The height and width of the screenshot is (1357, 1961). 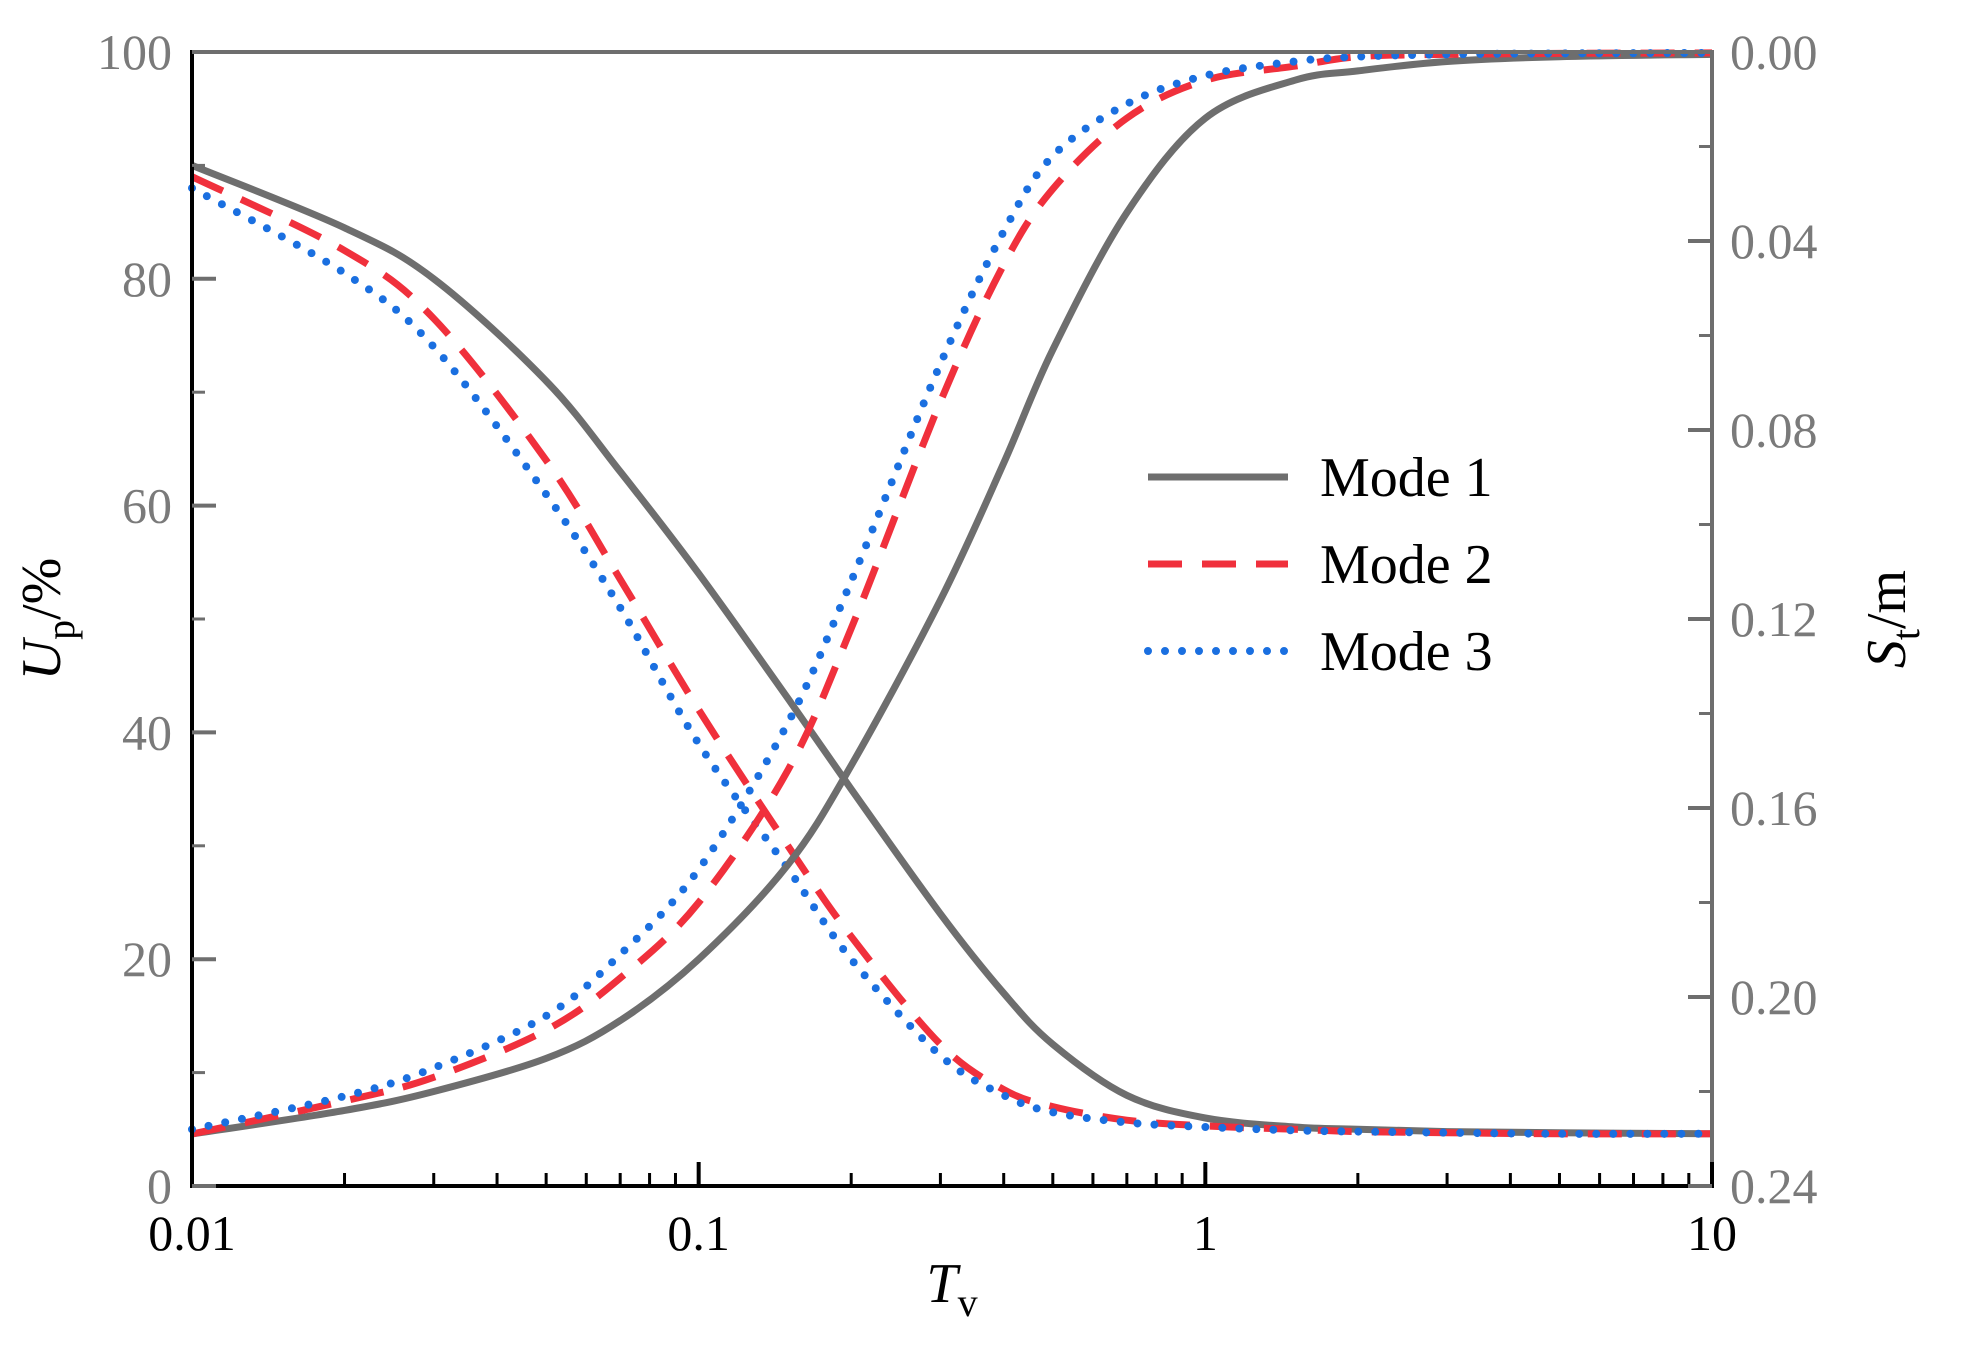 I want to click on left-axis-label: Up/%, so click(x=47, y=619).